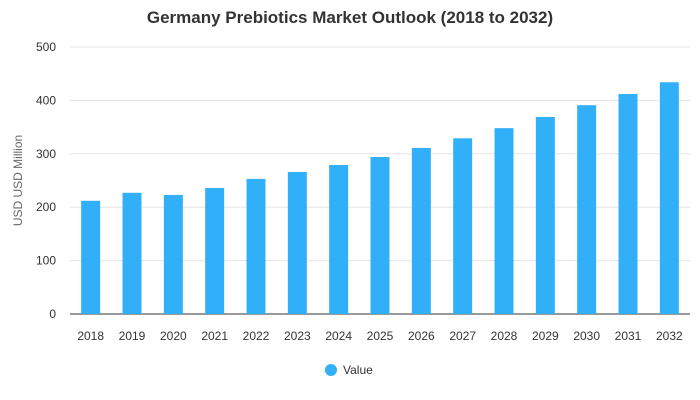 This screenshot has width=700, height=400. Describe the element at coordinates (504, 336) in the screenshot. I see `x-tick-label: 2028` at that location.